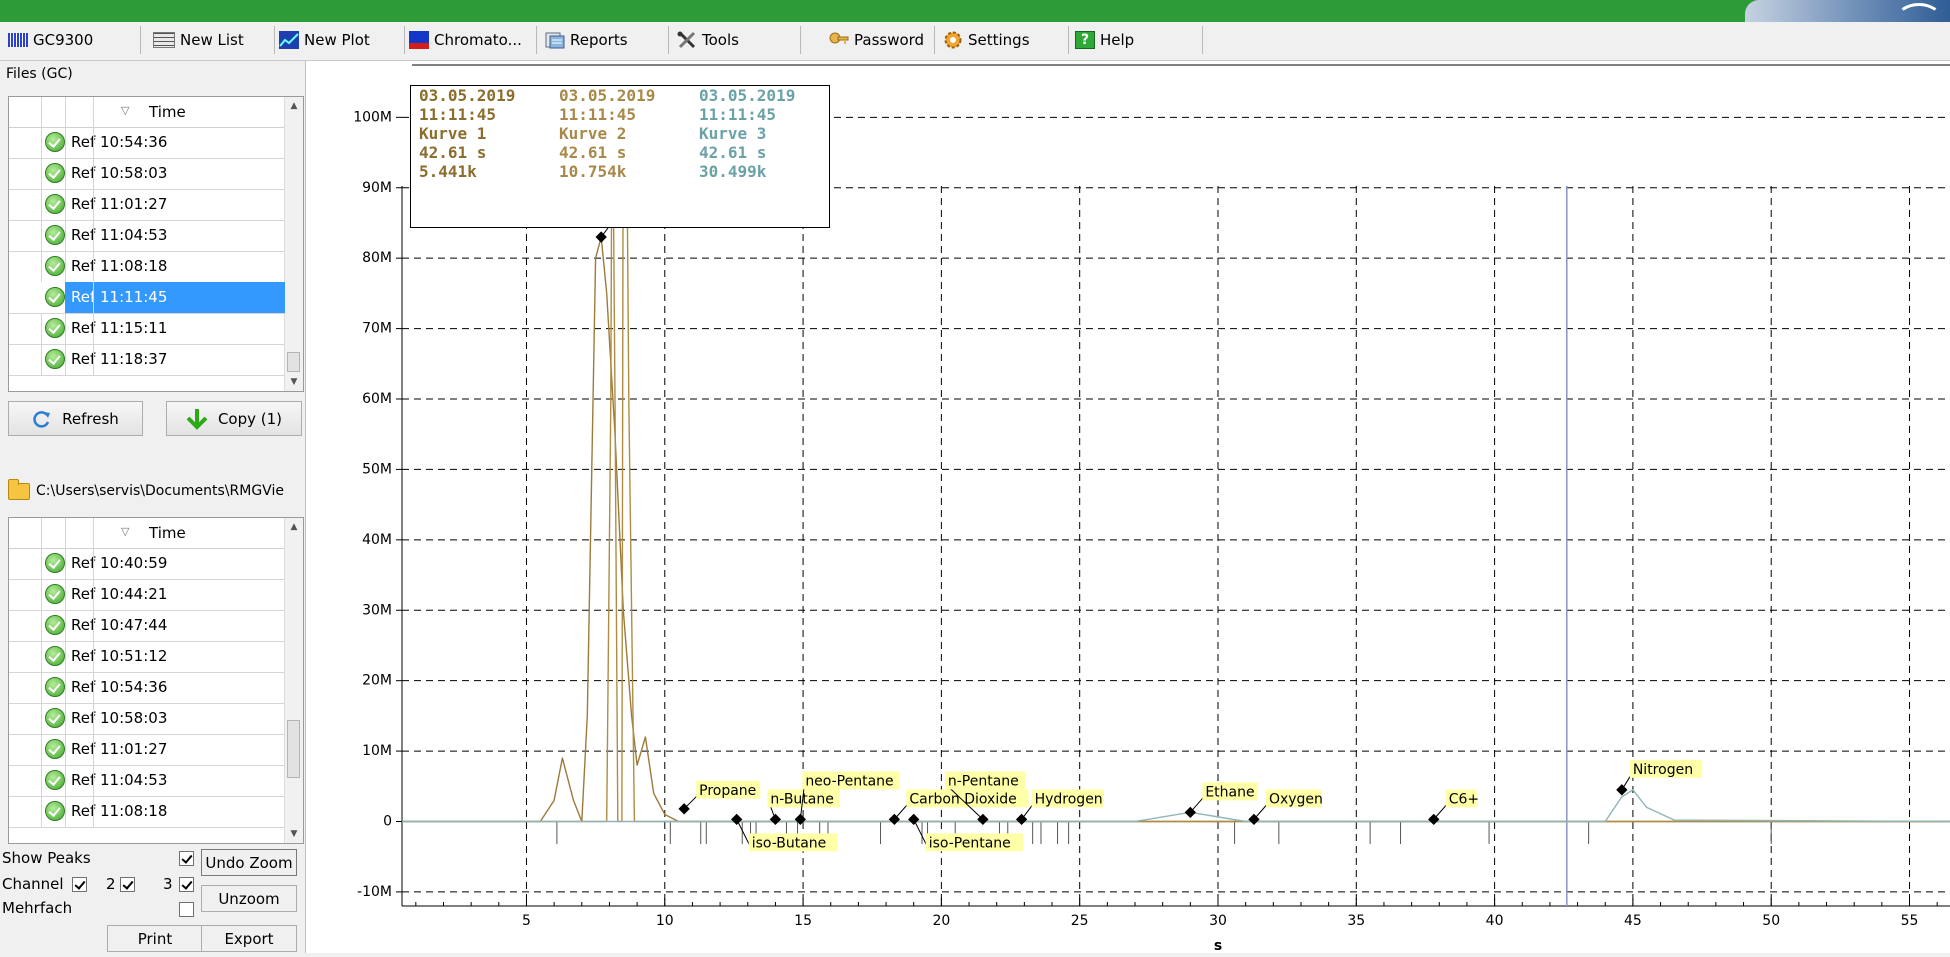 Image resolution: width=1950 pixels, height=957 pixels. I want to click on peak-label: Carbon Dioxide, so click(962, 799).